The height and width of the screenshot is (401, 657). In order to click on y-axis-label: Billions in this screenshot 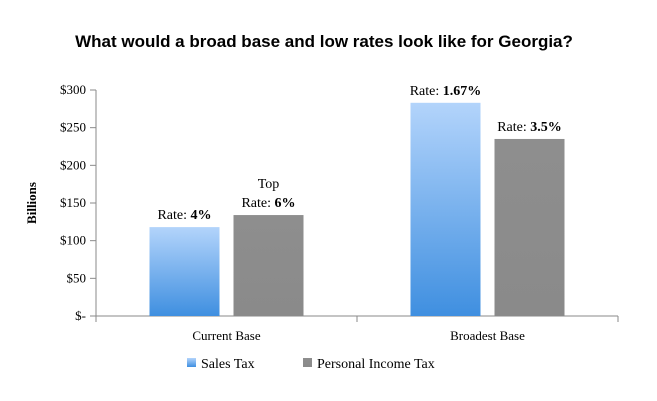, I will do `click(31, 203)`.